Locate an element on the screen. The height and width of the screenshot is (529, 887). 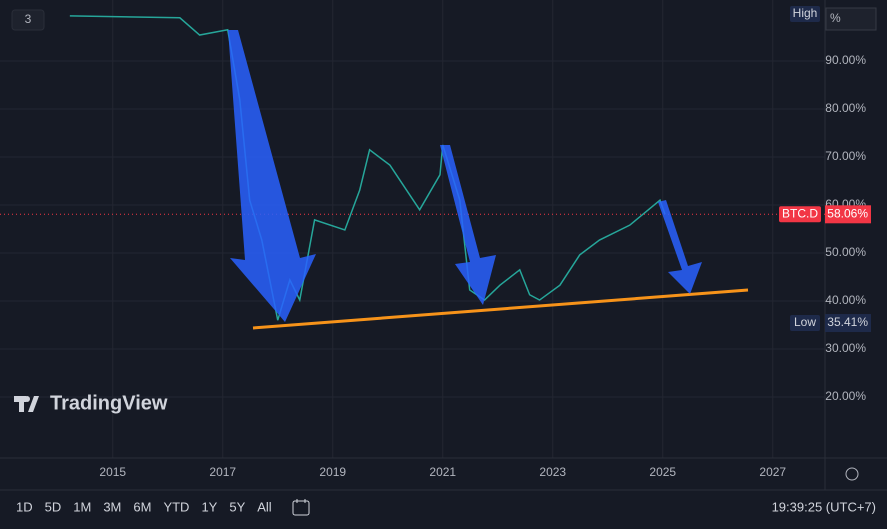
range-button: 1Y is located at coordinates (209, 506).